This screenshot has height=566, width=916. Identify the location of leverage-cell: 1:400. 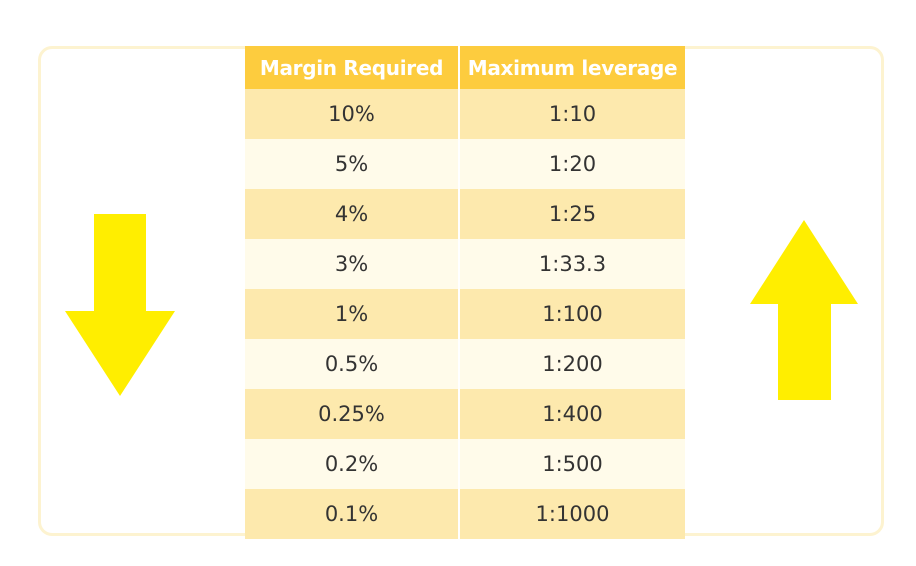
(571, 414).